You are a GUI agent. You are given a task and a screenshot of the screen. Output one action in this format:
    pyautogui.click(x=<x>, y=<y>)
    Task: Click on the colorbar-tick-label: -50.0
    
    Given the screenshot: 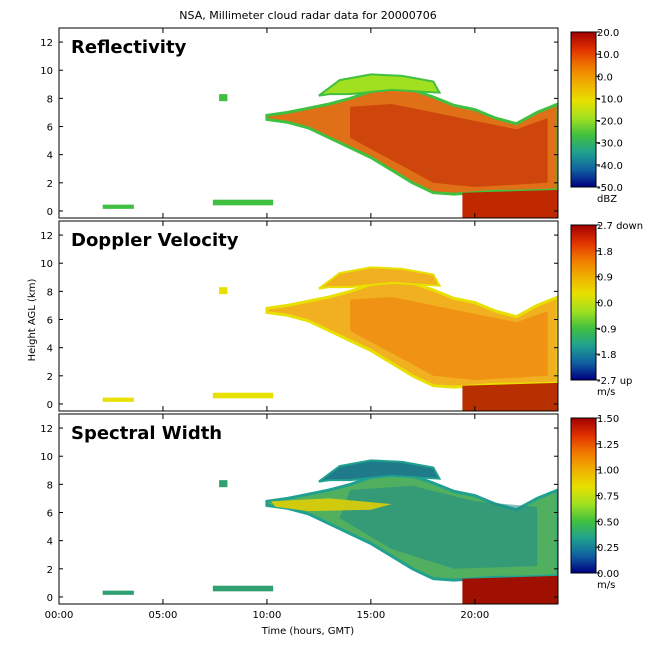 What is the action you would take?
    pyautogui.click(x=610, y=188)
    